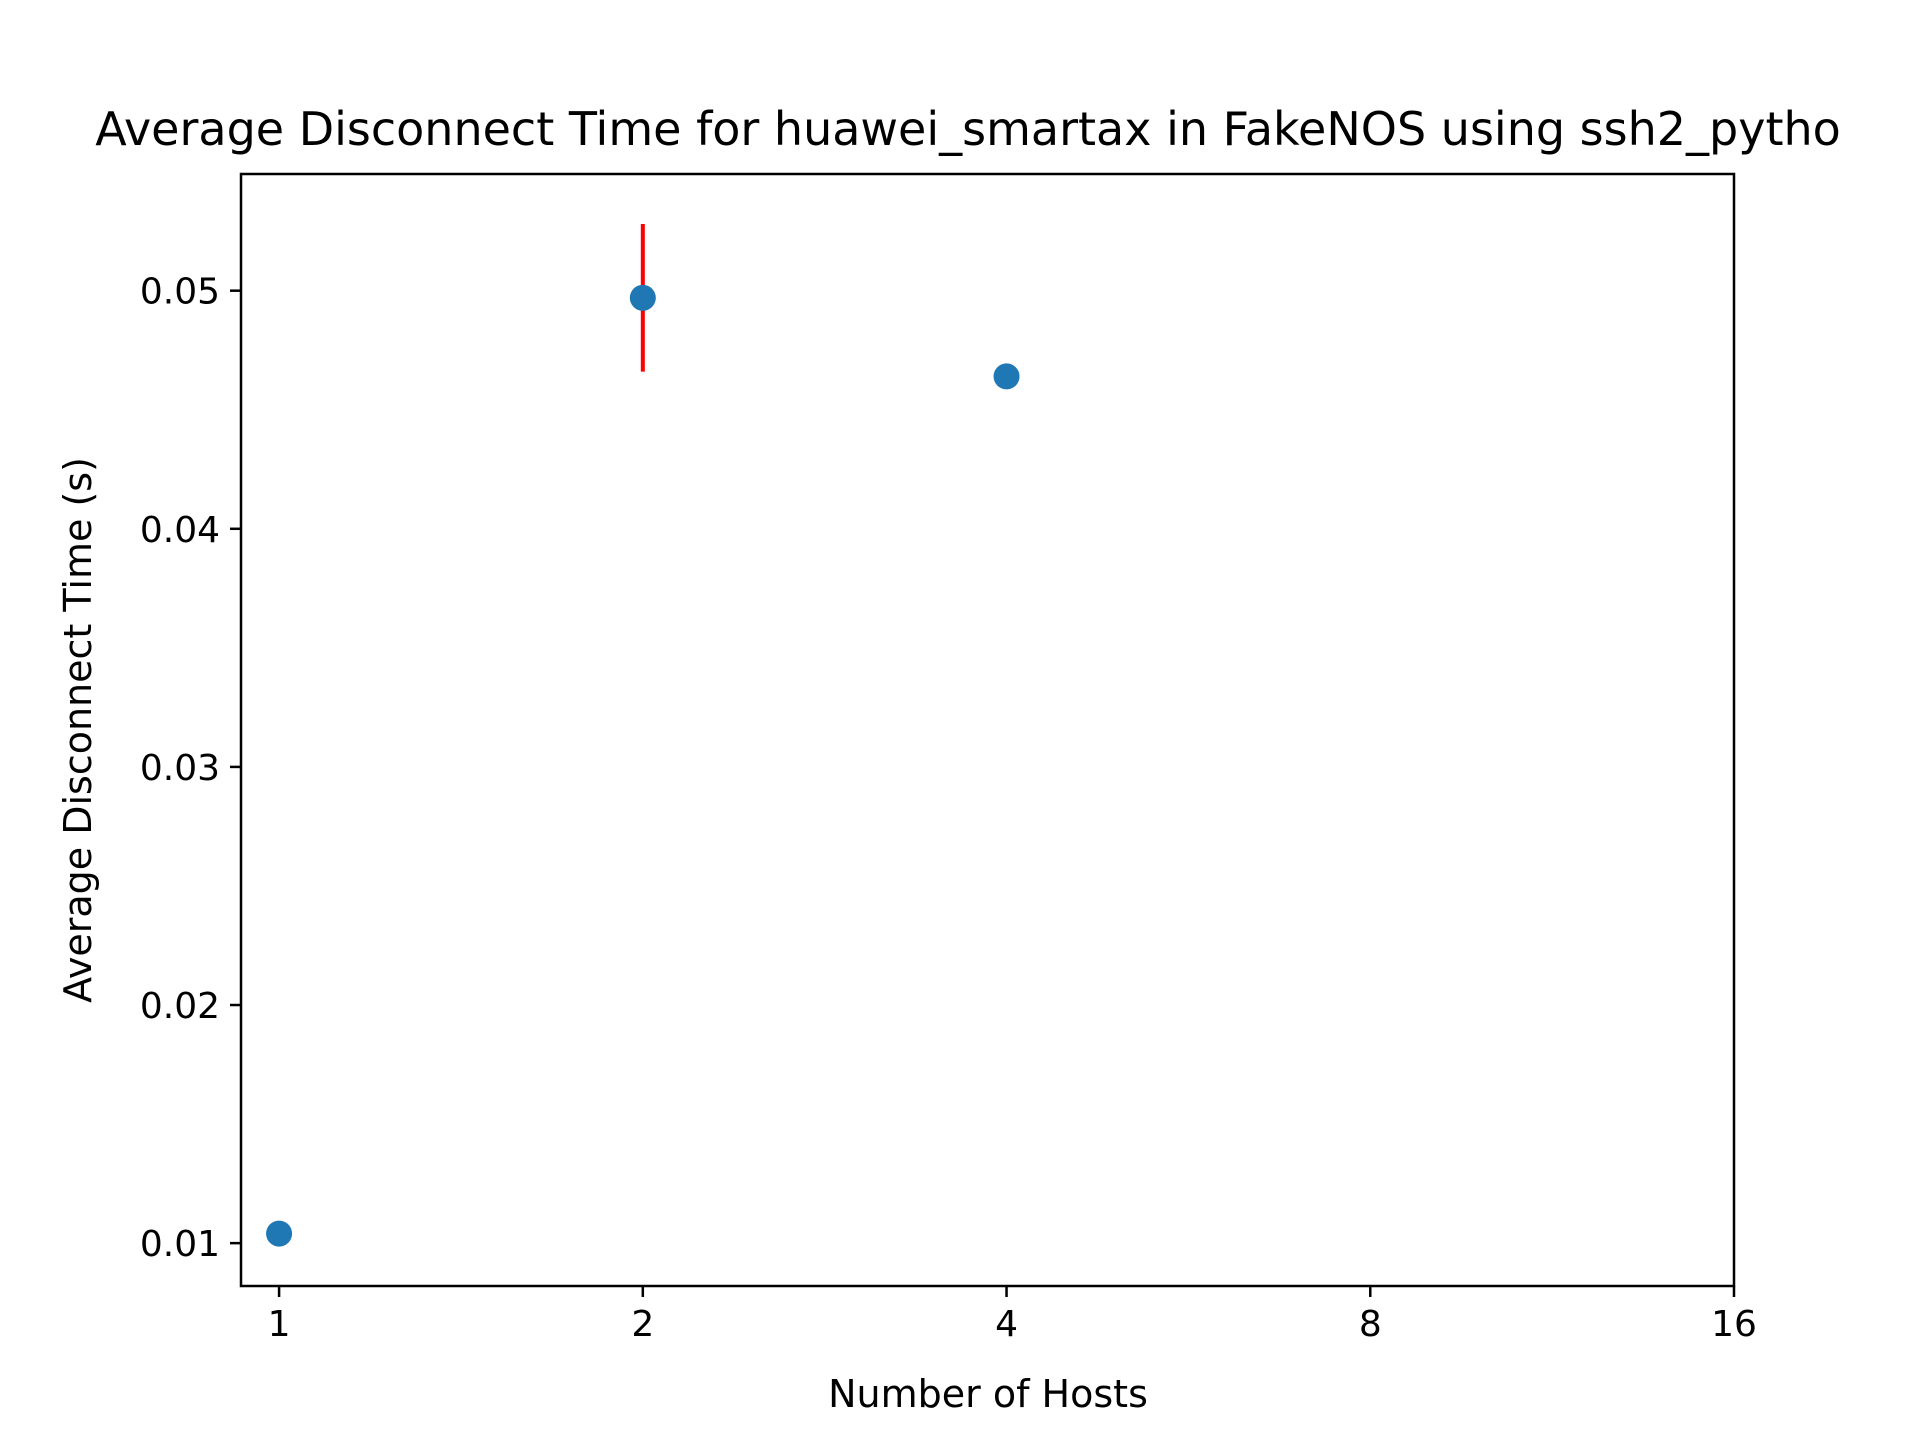 The height and width of the screenshot is (1440, 1920). Describe the element at coordinates (1734, 1324) in the screenshot. I see `x-tick-label: 16` at that location.